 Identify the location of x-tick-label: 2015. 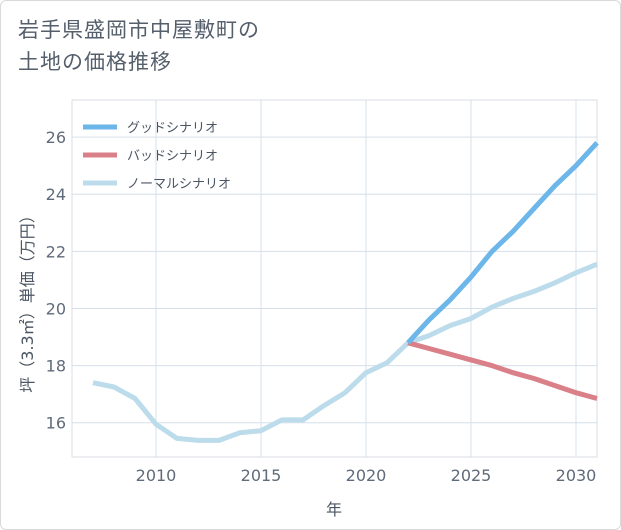
(261, 475).